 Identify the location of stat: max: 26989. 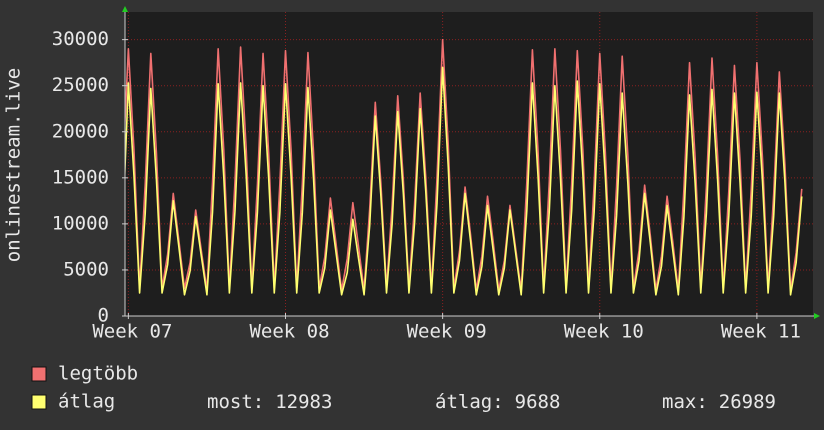
(719, 402).